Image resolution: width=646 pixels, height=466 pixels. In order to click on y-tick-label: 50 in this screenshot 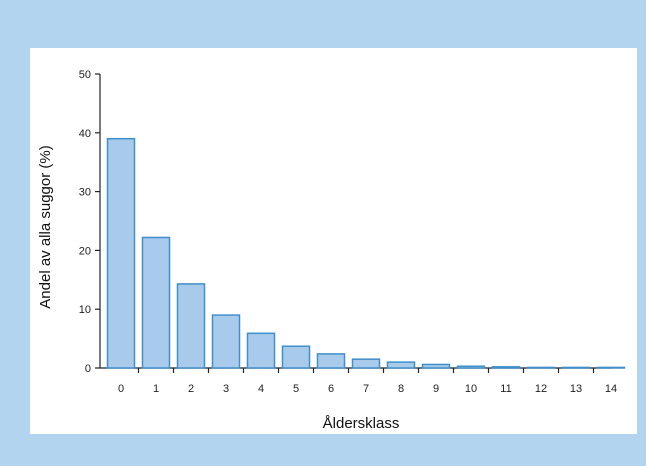, I will do `click(85, 75)`.